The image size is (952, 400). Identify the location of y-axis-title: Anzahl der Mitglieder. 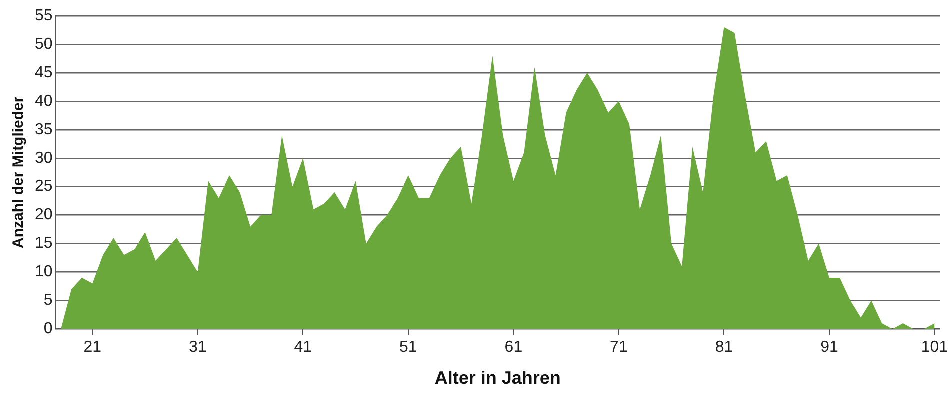
(19, 172).